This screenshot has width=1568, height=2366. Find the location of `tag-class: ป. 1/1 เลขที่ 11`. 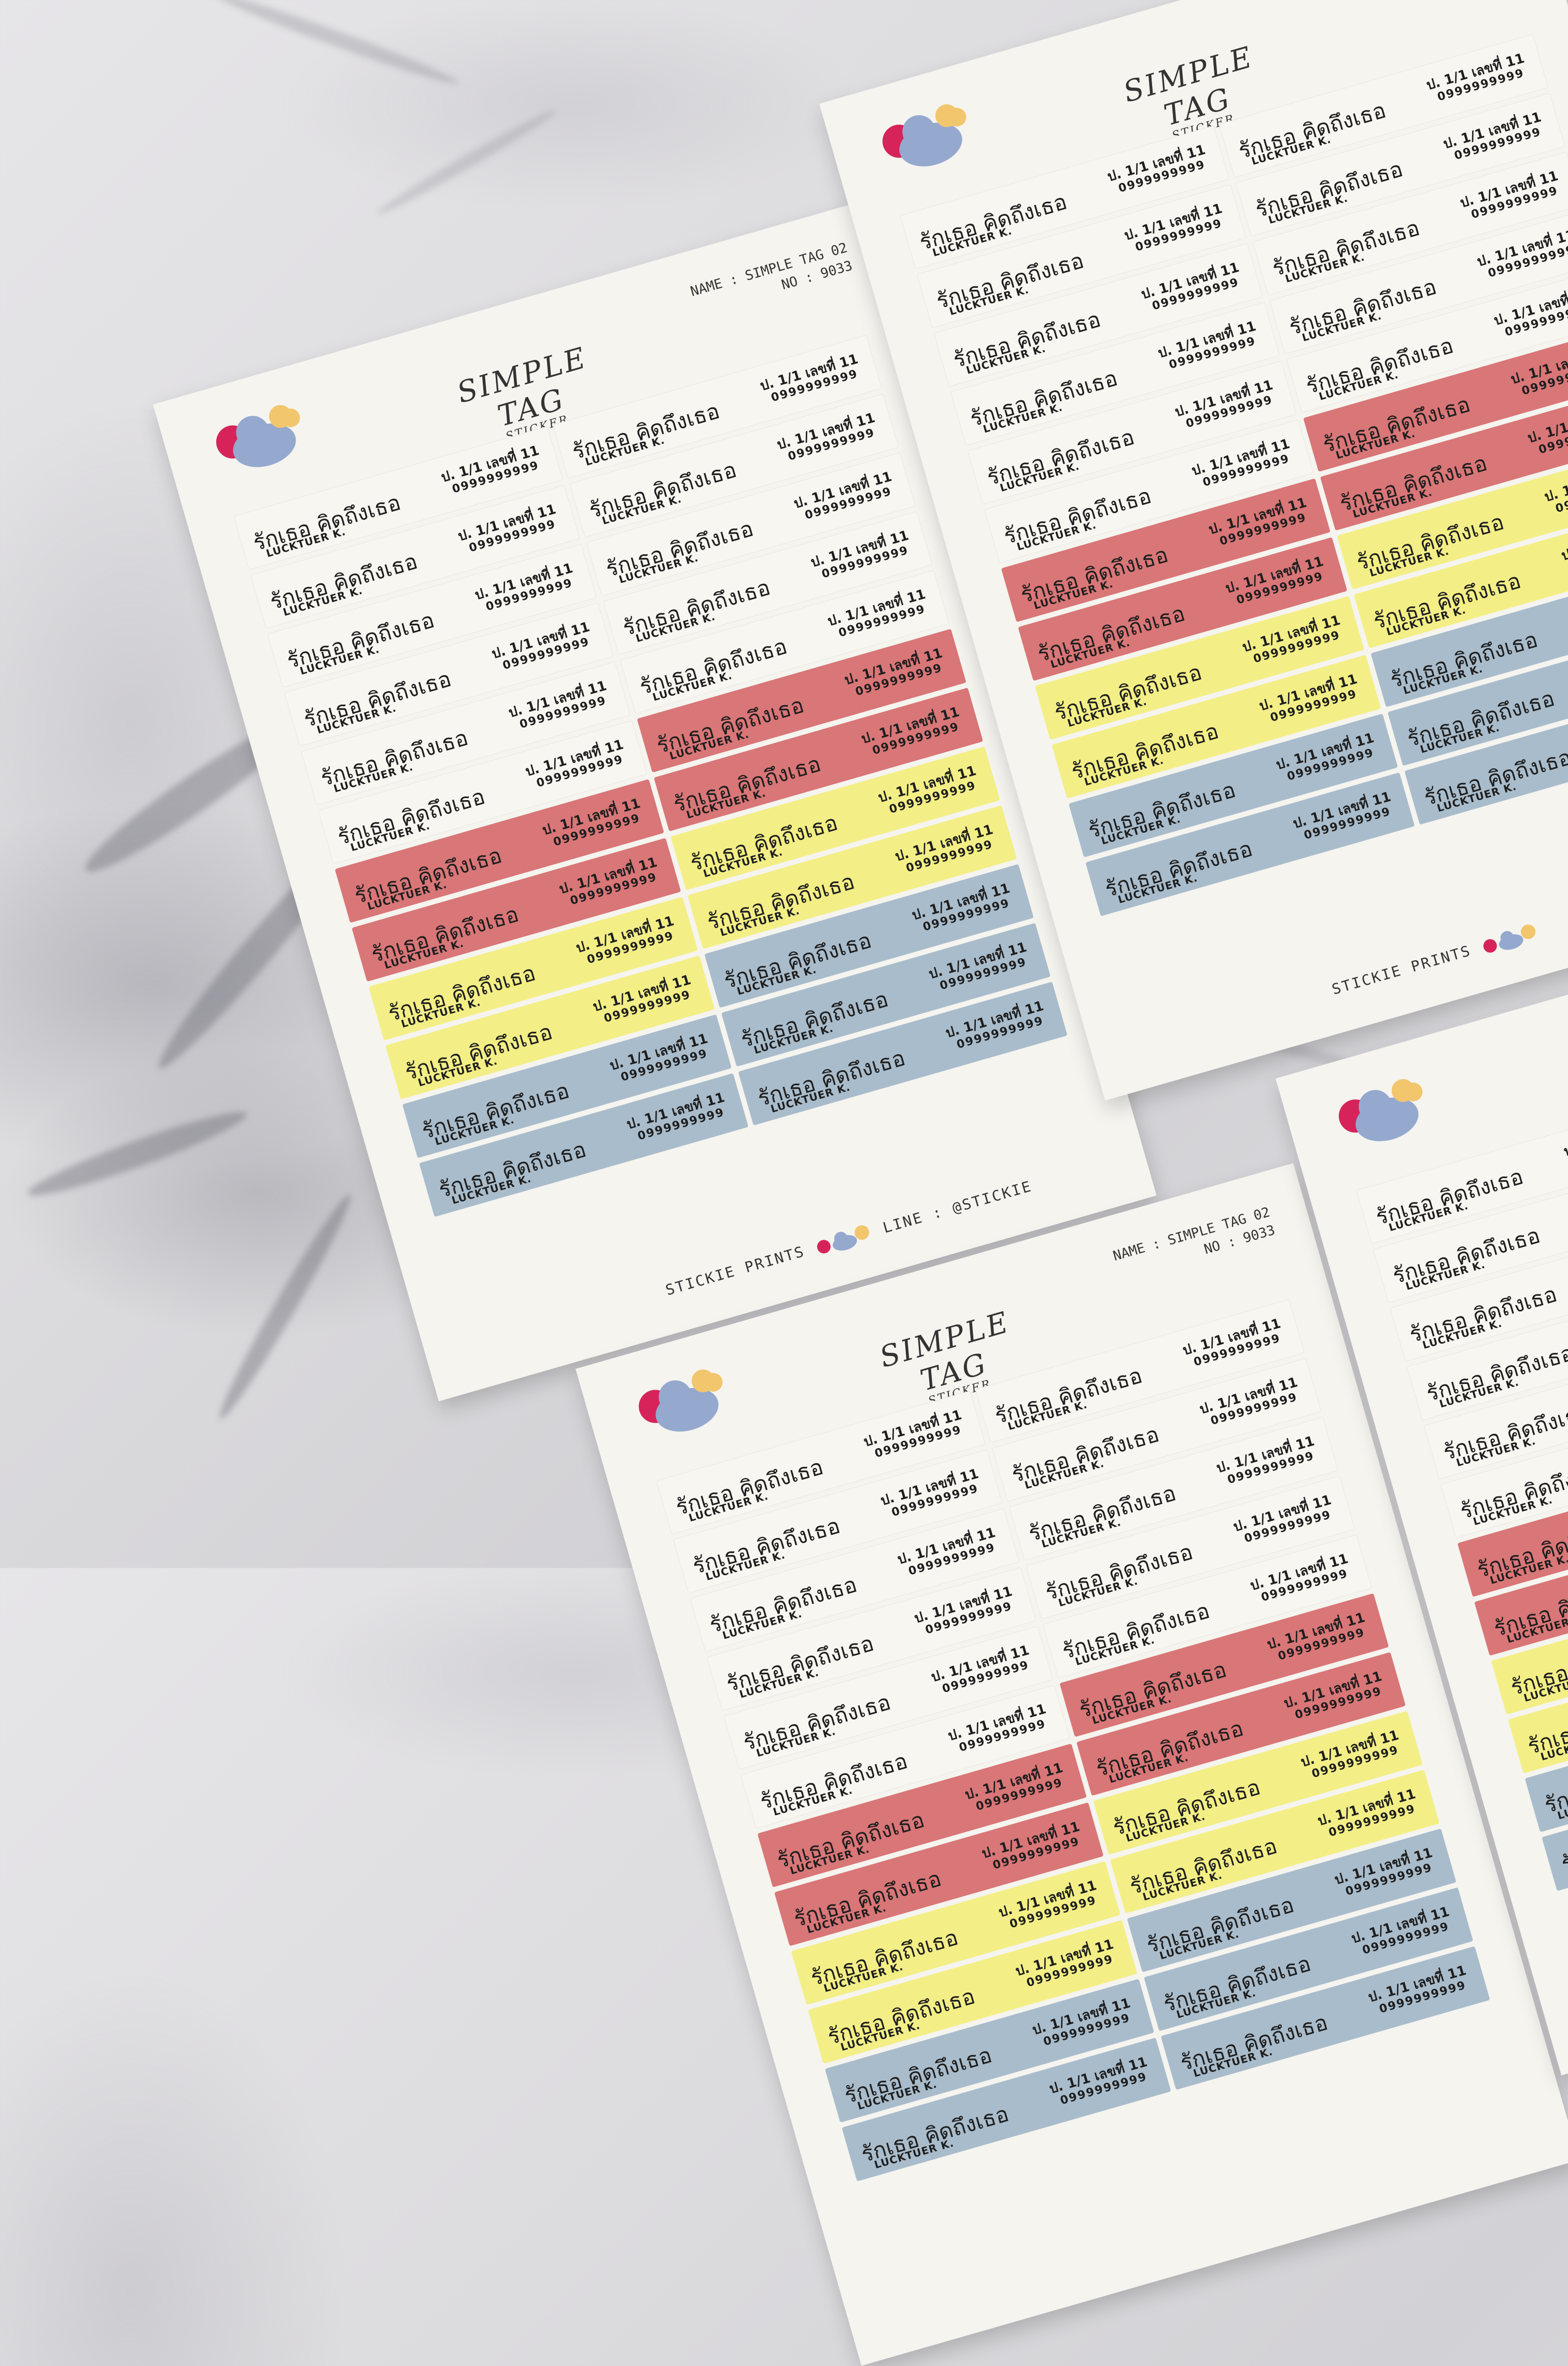

tag-class: ป. 1/1 เลขที่ 11 is located at coordinates (1565, 1138).